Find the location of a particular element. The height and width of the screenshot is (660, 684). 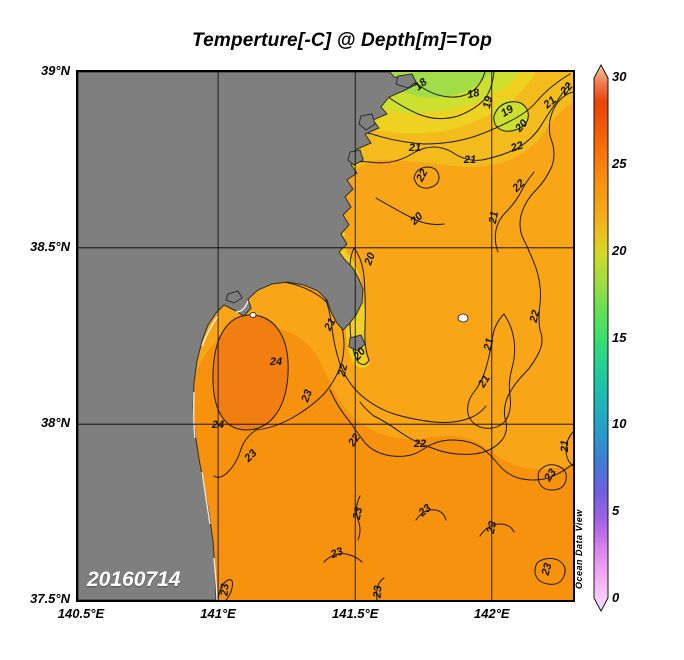

lon-tick-label: 140.5°E is located at coordinates (81, 613).